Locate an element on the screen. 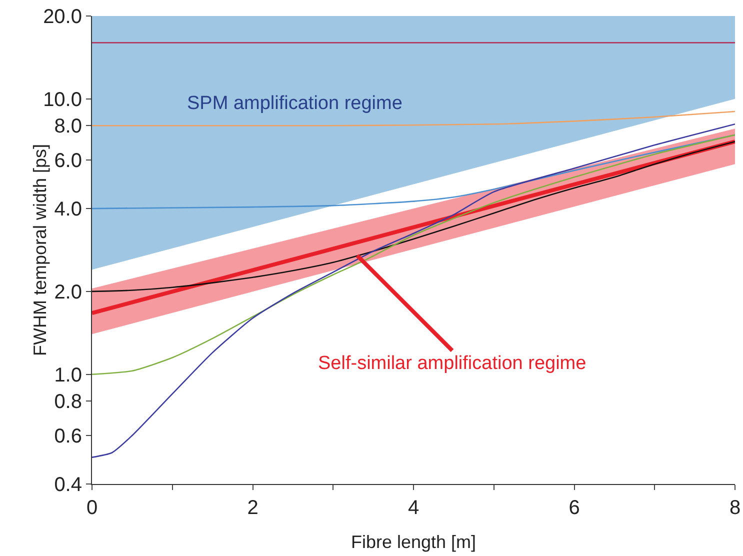 Image resolution: width=743 pixels, height=556 pixels. y-tick-label: 6.0 is located at coordinates (68, 161).